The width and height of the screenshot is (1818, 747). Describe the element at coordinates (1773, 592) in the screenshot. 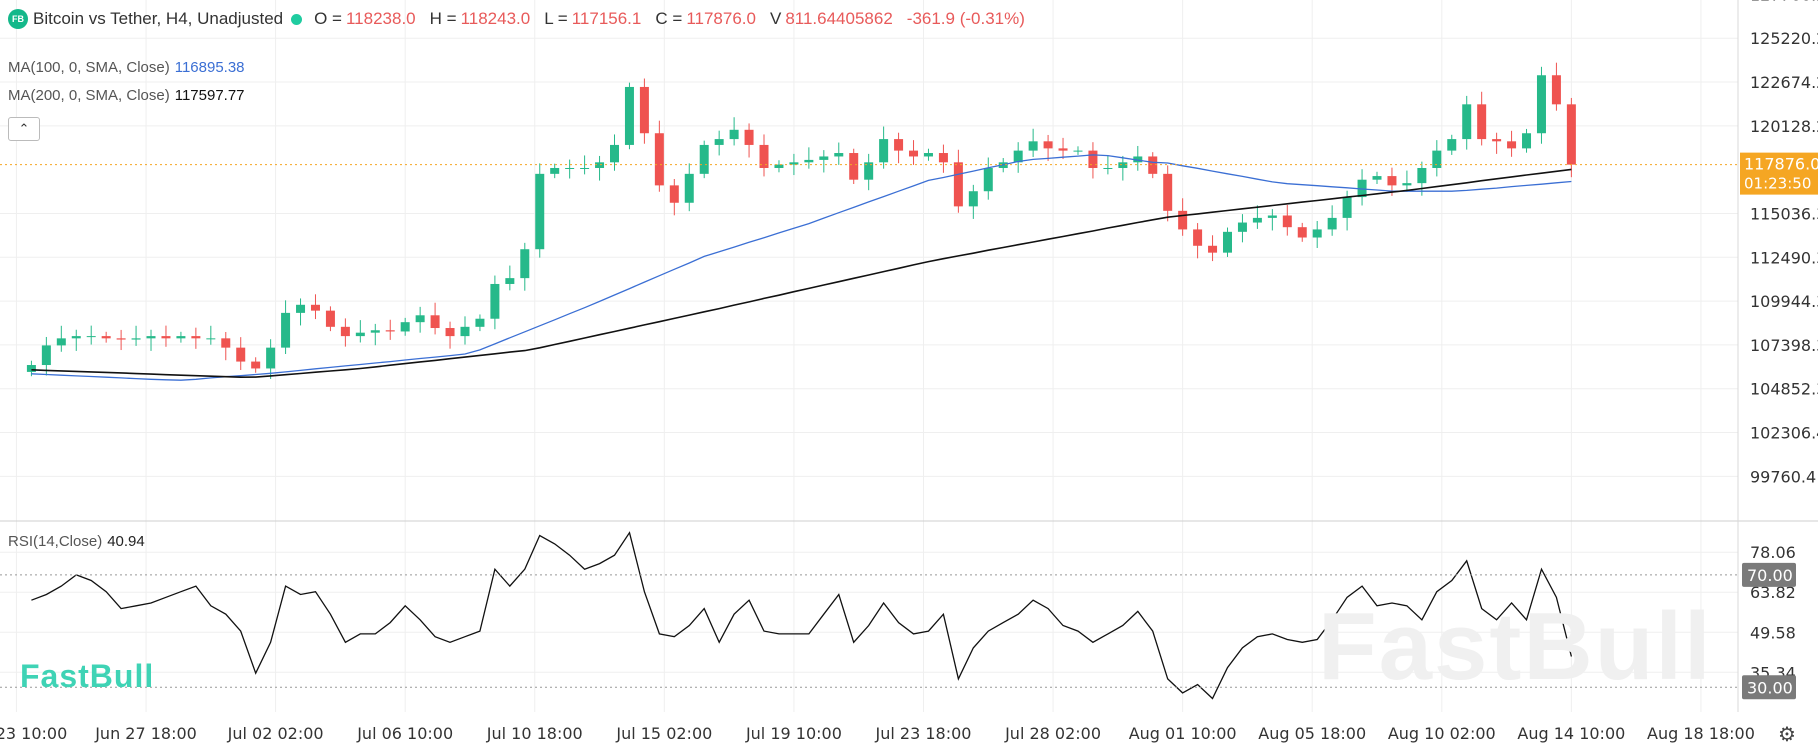

I see `rsi-tick-label: 63.82` at that location.